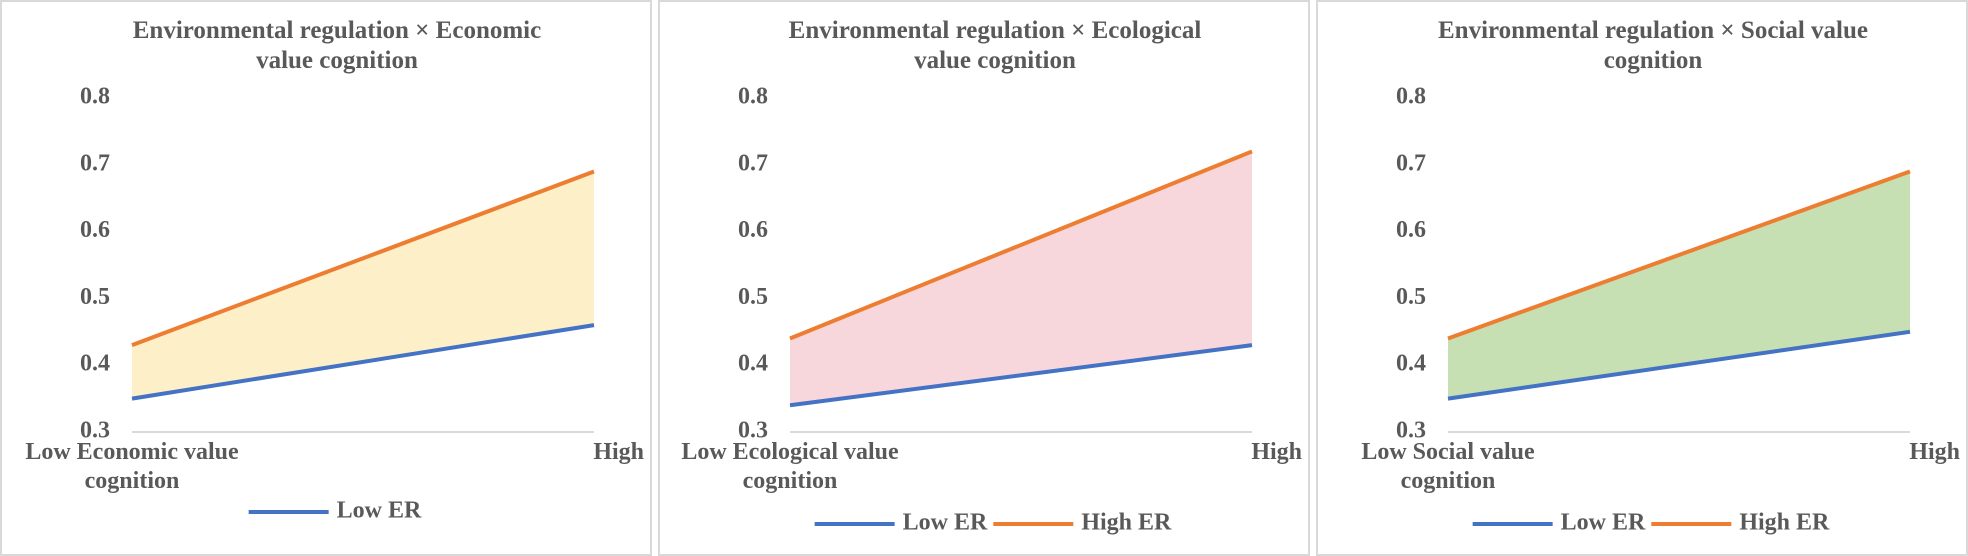  I want to click on x-tick-label-box: Low Social value cognition, so click(1448, 466).